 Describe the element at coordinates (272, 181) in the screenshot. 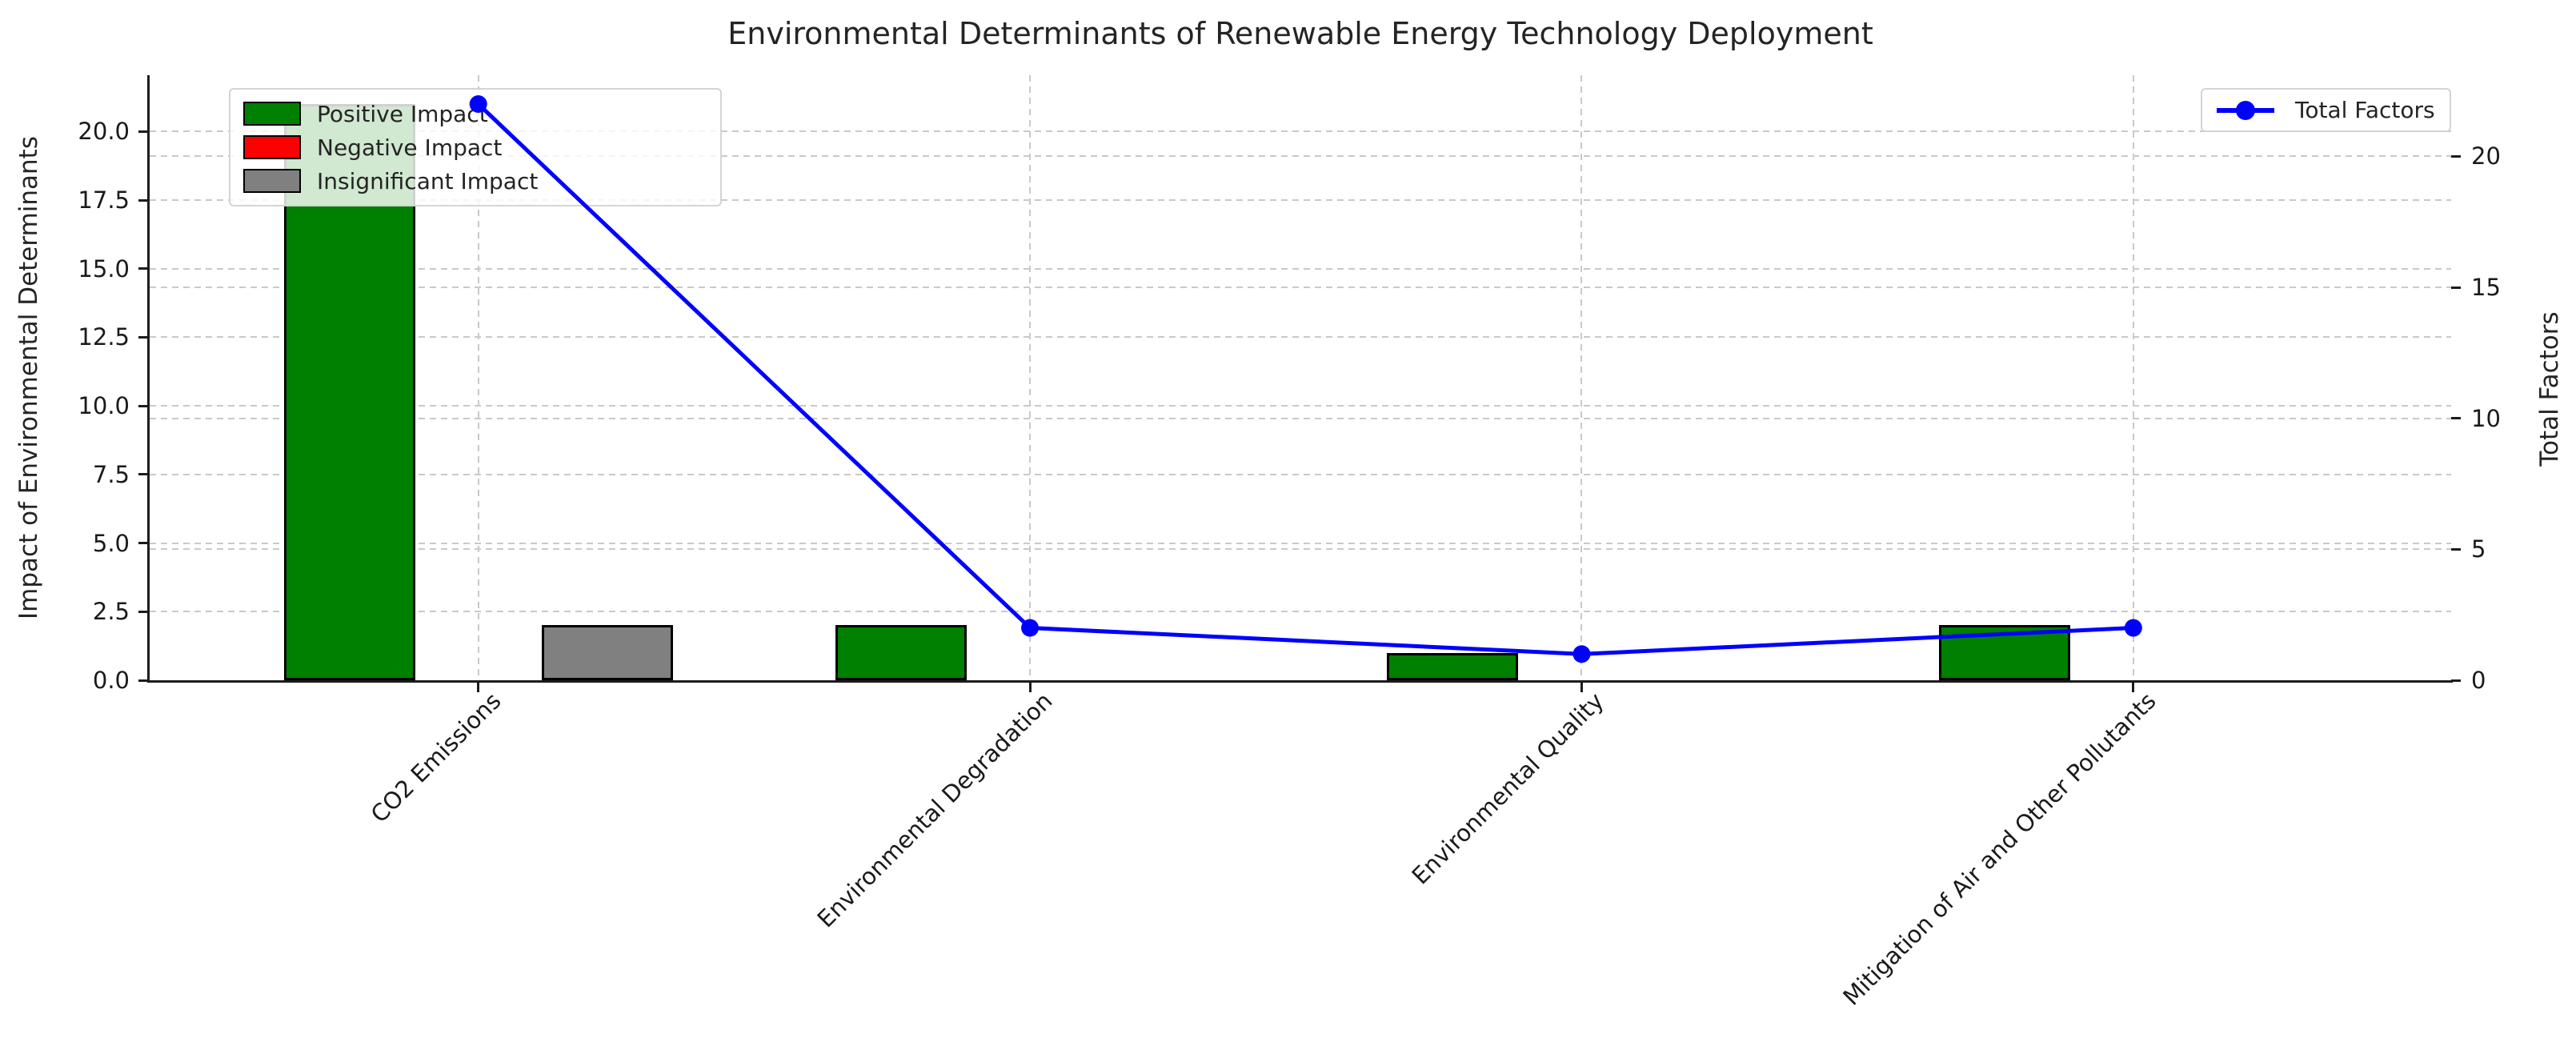

I see `insignificant-impact-swatch` at that location.